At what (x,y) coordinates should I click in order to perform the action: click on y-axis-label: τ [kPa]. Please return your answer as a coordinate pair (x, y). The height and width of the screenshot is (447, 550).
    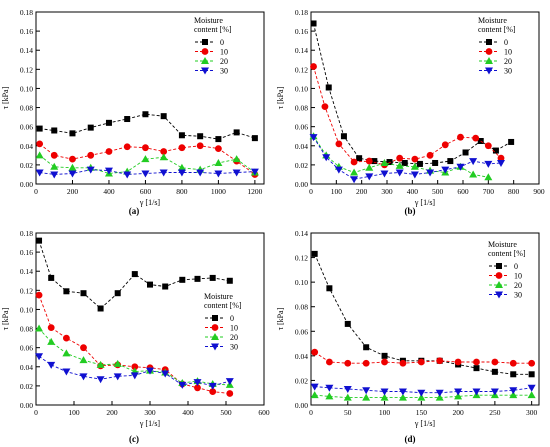
    Looking at the image, I should click on (5, 318).